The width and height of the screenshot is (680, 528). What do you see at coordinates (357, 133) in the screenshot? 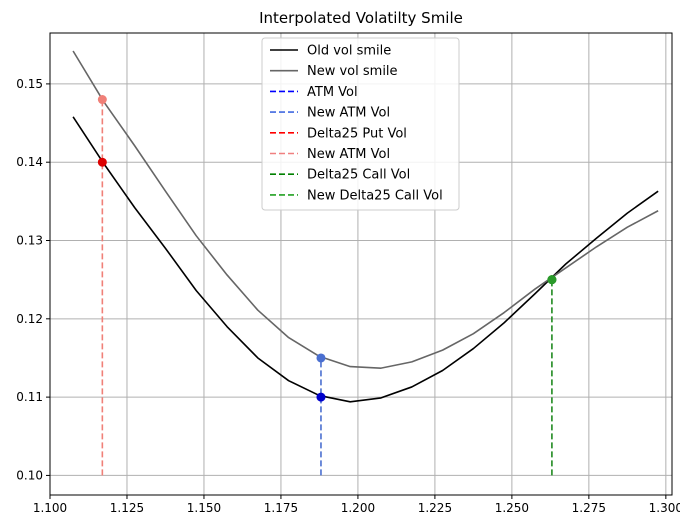
I see `legend-label: Delta25 Put Vol` at bounding box center [357, 133].